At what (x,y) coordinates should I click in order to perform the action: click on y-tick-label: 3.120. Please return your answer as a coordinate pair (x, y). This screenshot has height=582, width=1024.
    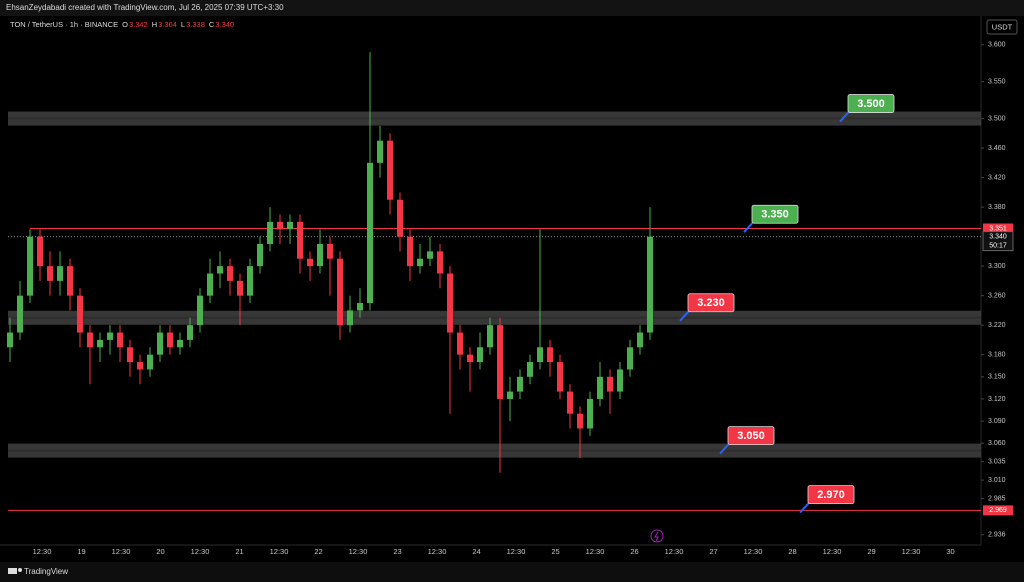
    Looking at the image, I should click on (997, 399).